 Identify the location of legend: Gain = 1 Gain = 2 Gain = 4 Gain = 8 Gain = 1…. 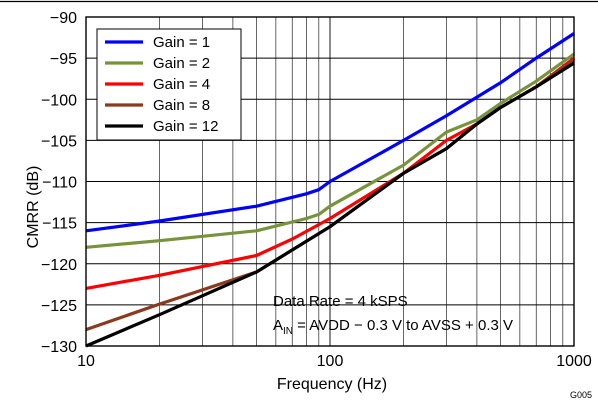
(169, 84).